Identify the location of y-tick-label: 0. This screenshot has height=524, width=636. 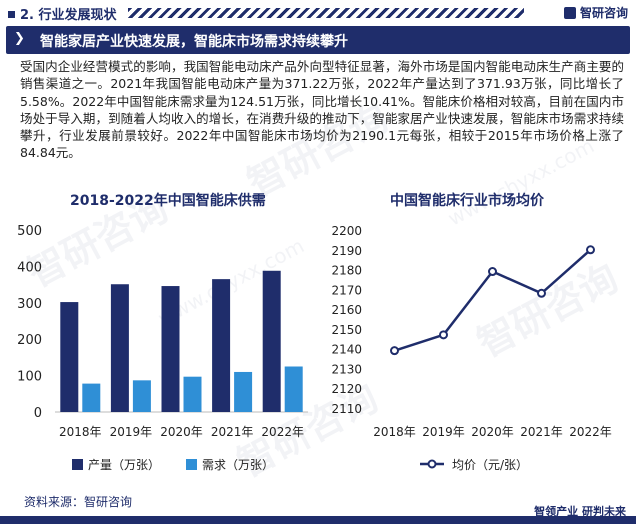
(38, 413).